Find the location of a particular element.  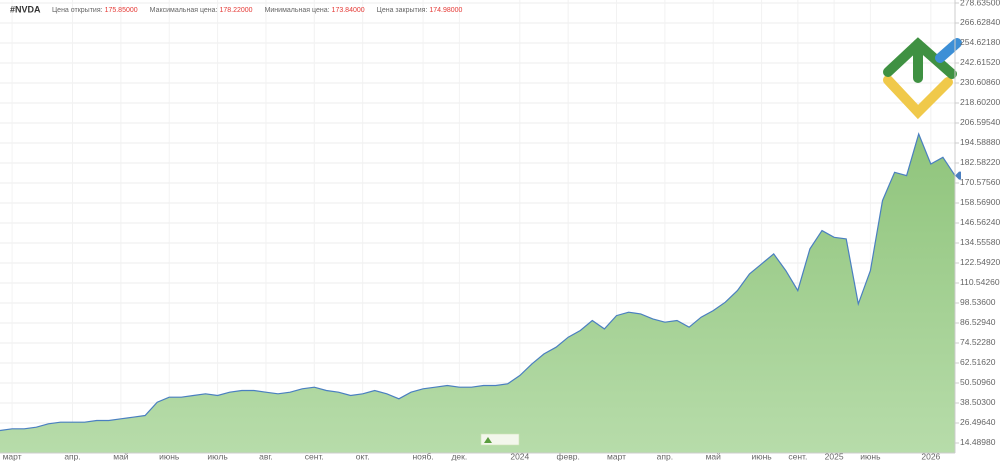

x-tick-label: июль is located at coordinates (217, 456).